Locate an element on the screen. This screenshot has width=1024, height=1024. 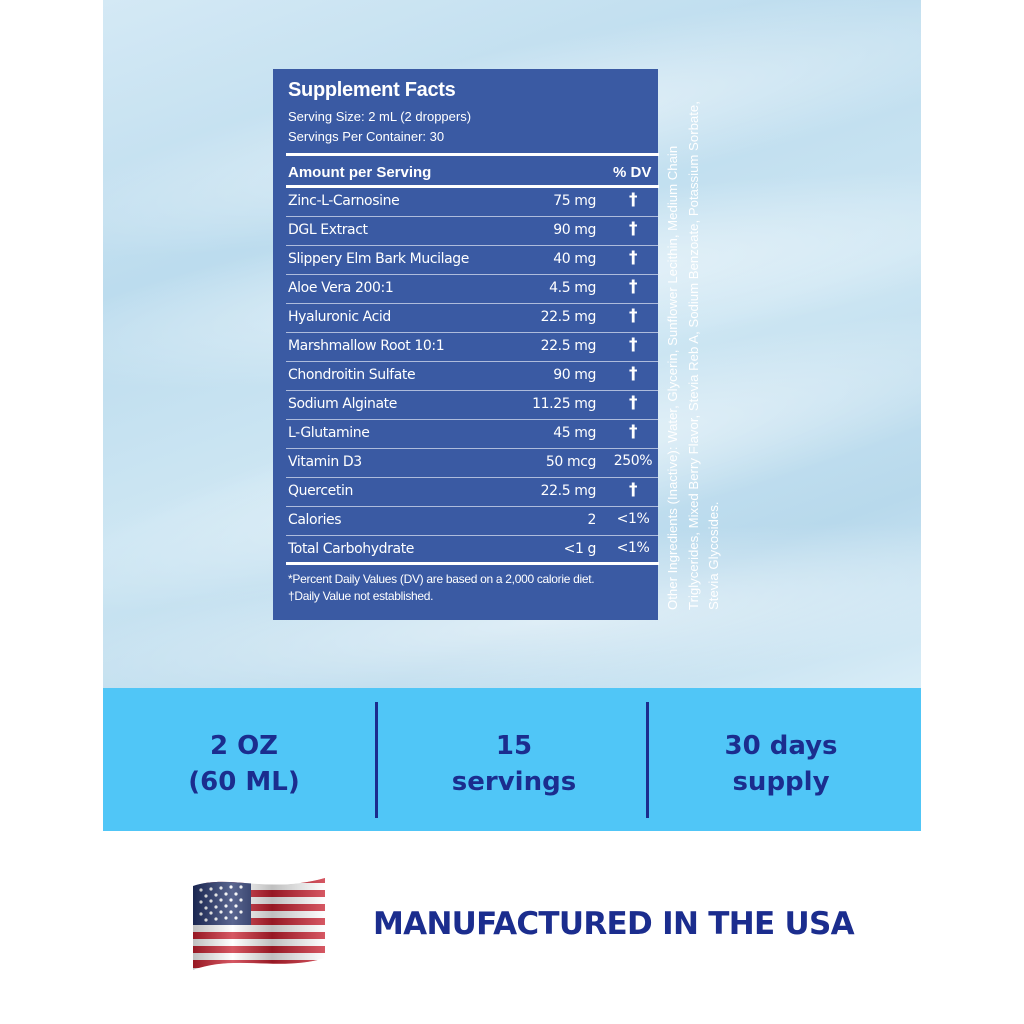
nutrient-name: DGL Extract is located at coordinates (328, 230).